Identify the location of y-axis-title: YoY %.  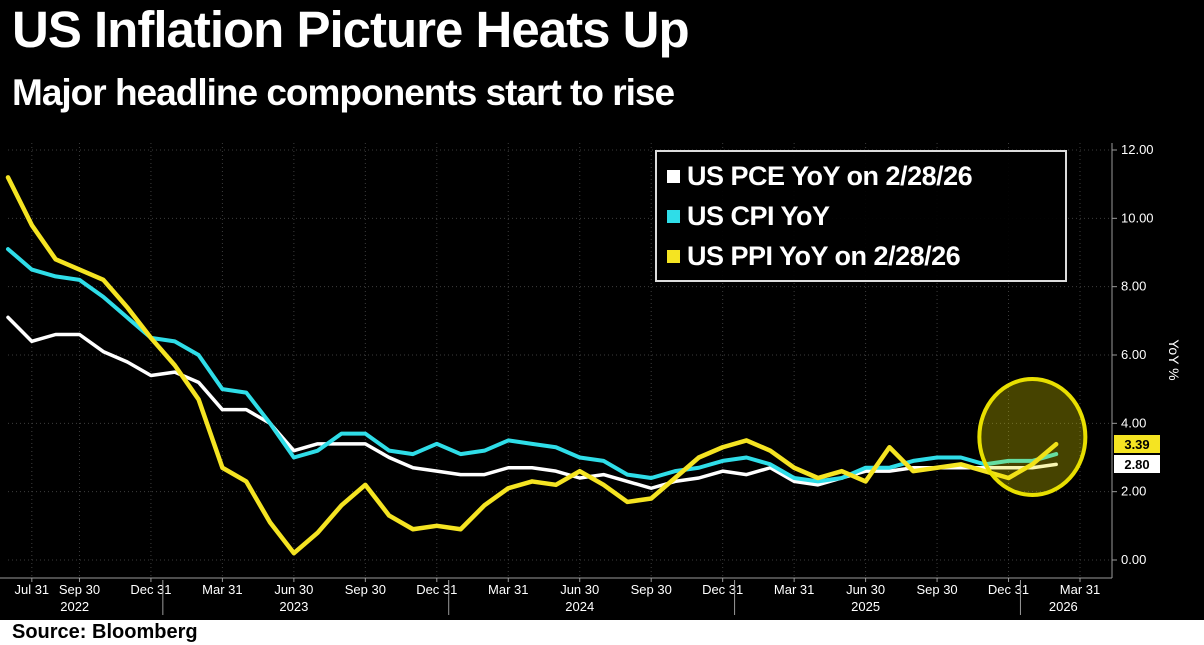
(1174, 360).